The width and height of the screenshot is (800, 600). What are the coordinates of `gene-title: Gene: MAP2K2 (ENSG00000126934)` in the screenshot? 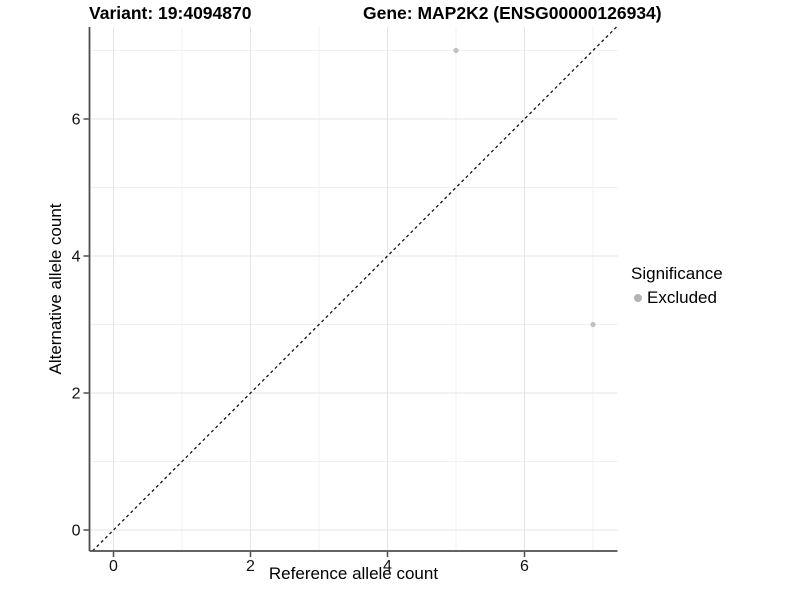 It's located at (512, 13).